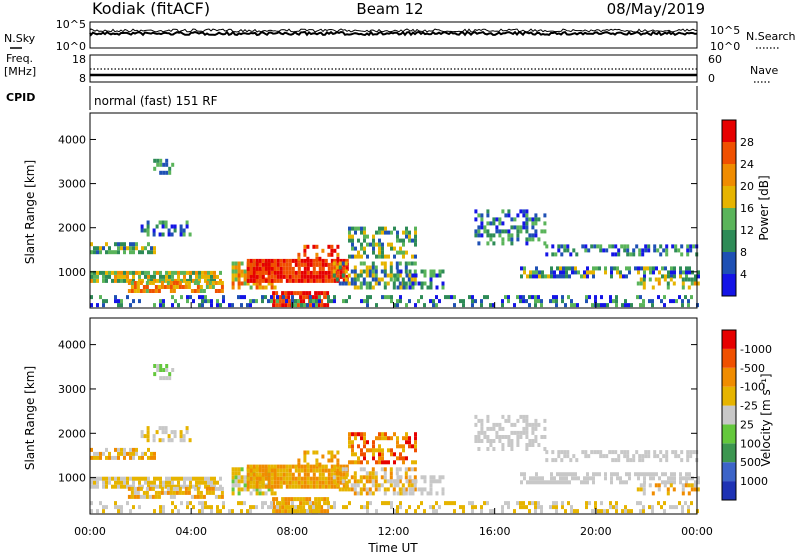 Image resolution: width=800 pixels, height=554 pixels. Describe the element at coordinates (72, 389) in the screenshot. I see `y-tick-label: 3000` at that location.